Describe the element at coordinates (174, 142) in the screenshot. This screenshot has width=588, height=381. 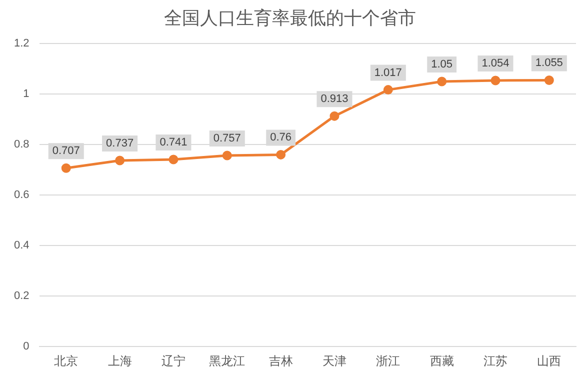
I see `data-label: 0.741` at that location.